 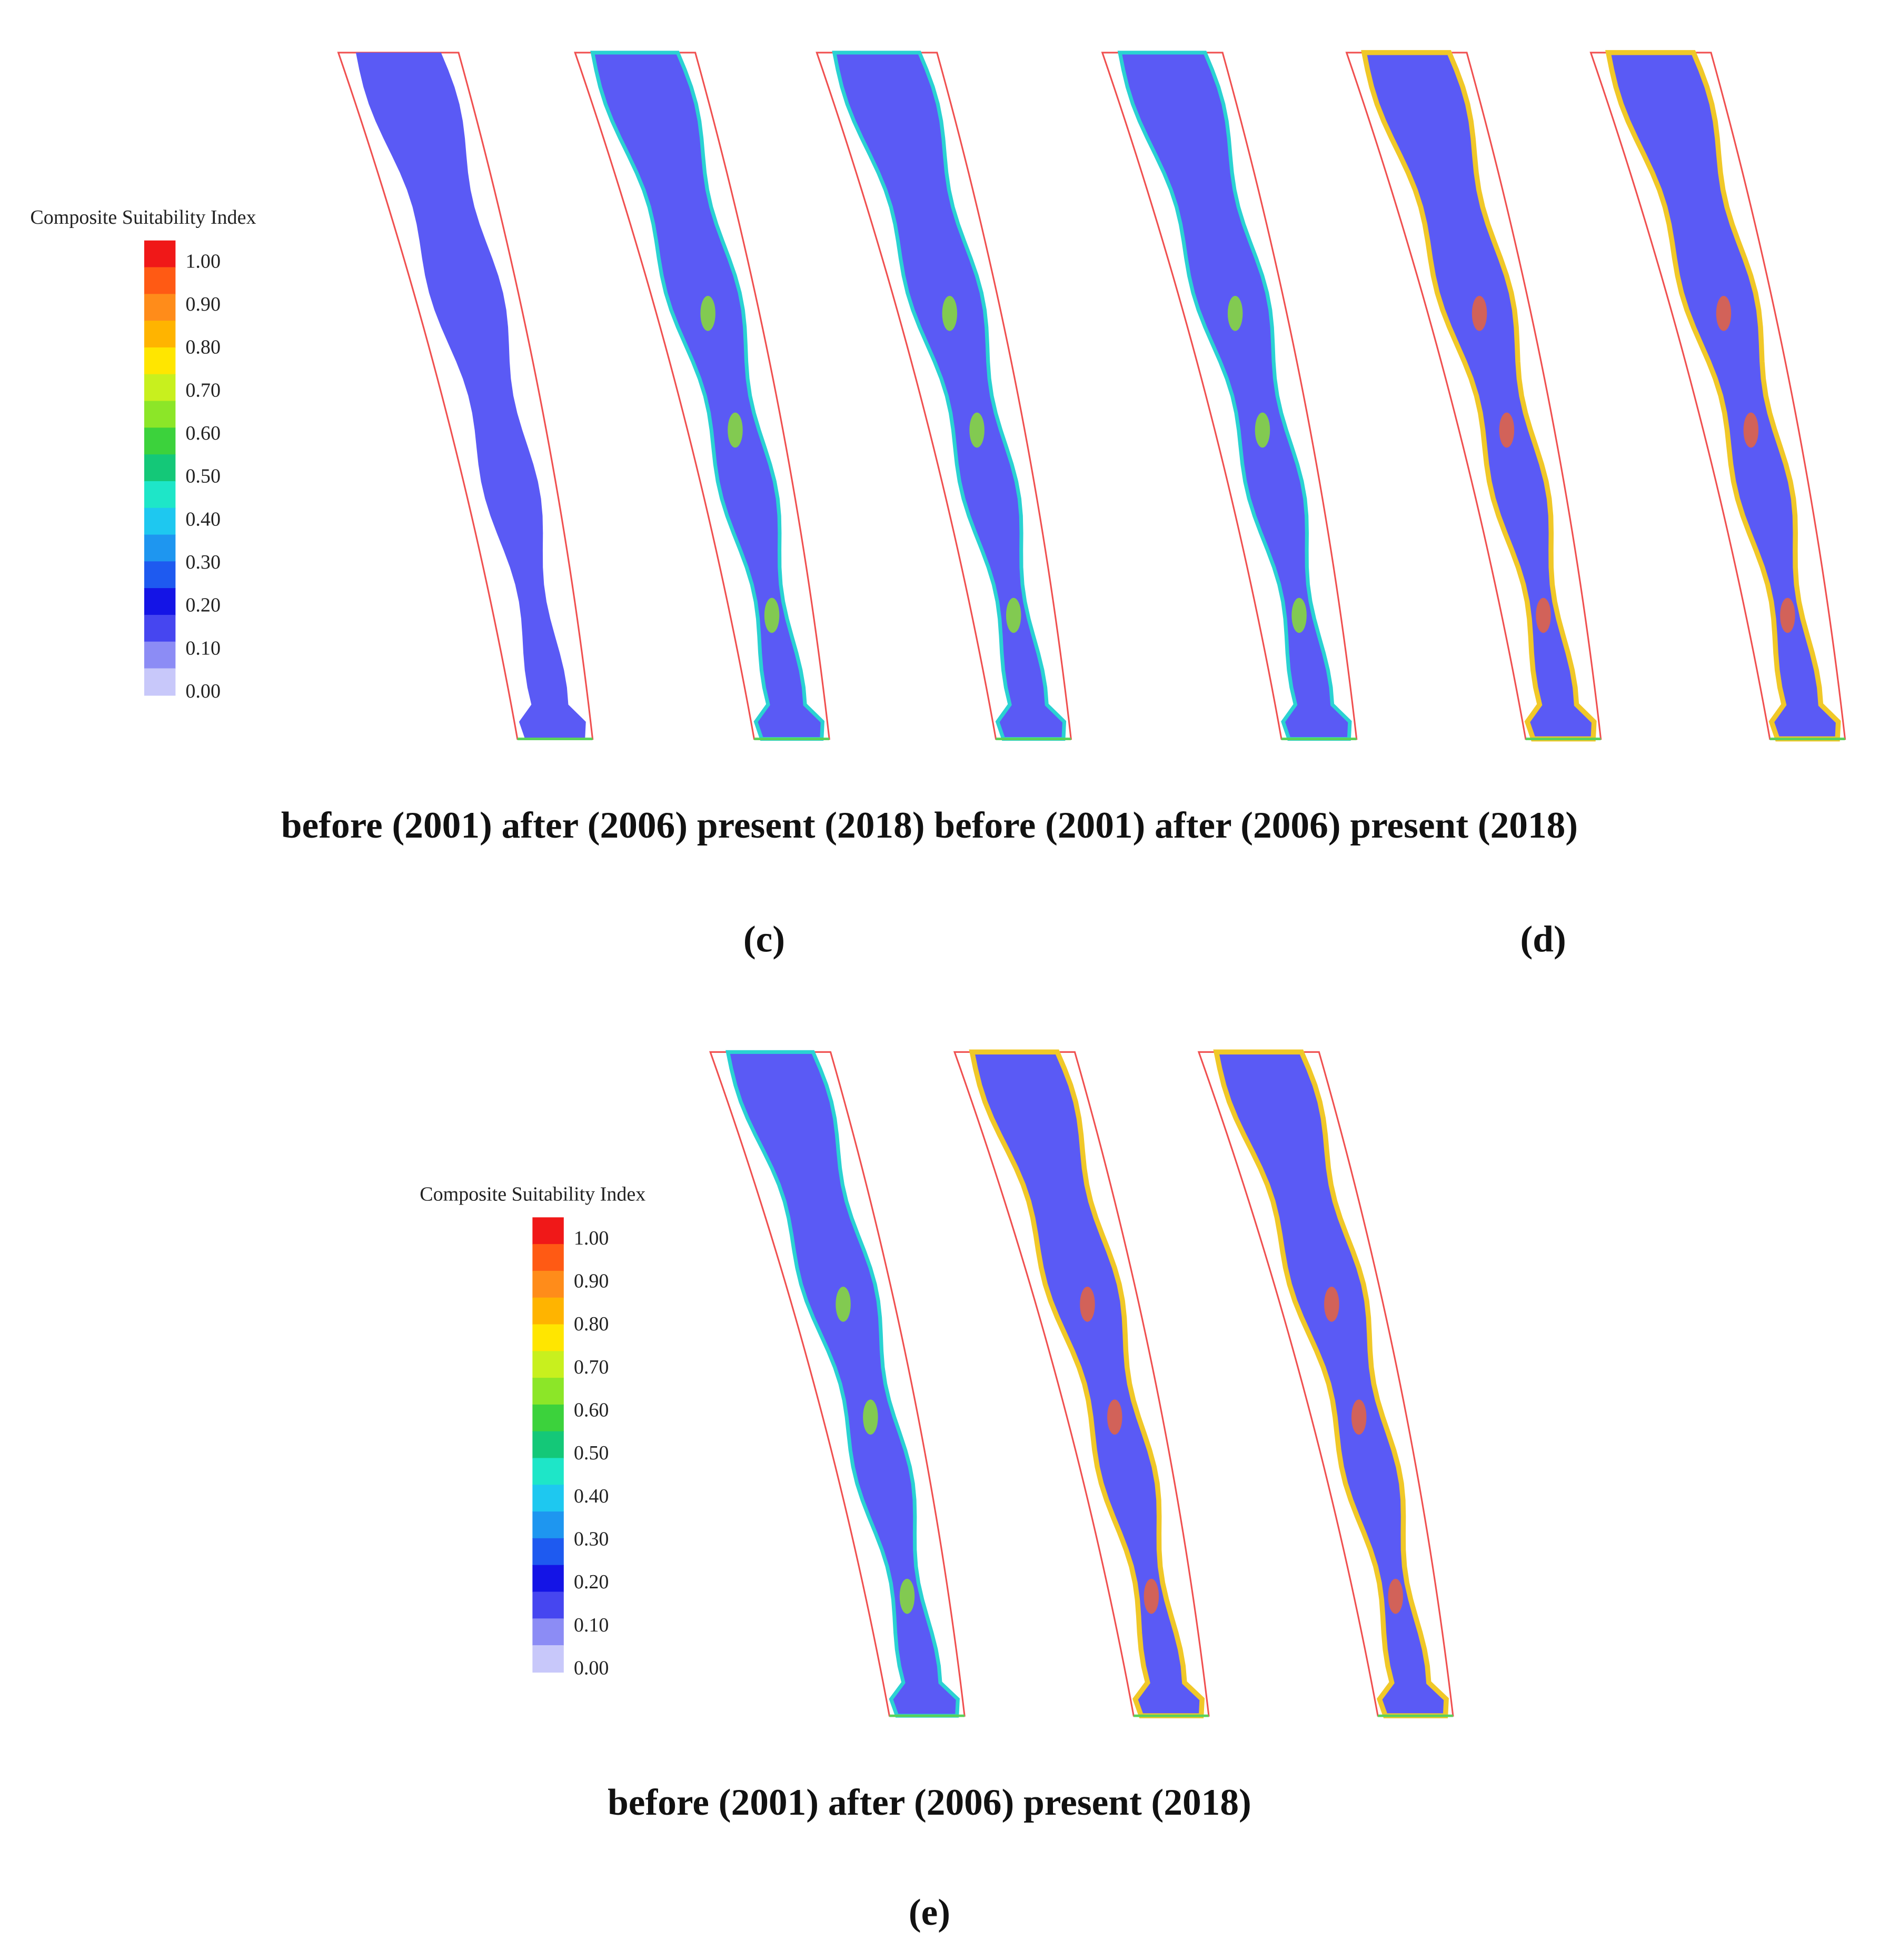 What do you see at coordinates (764, 939) in the screenshot?
I see `panel-label: (c)` at bounding box center [764, 939].